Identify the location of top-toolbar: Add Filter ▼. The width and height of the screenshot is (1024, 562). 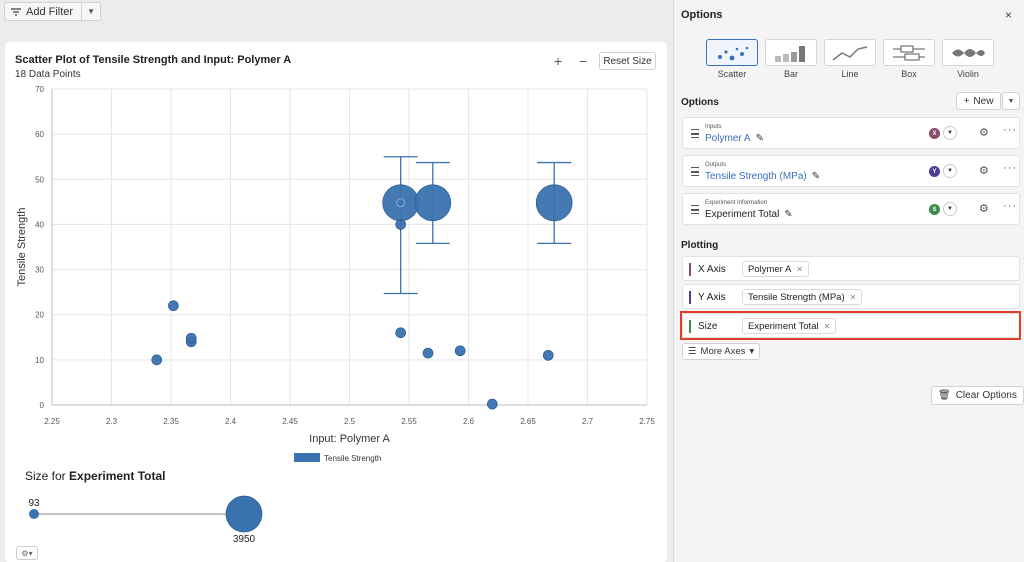
(336, 14).